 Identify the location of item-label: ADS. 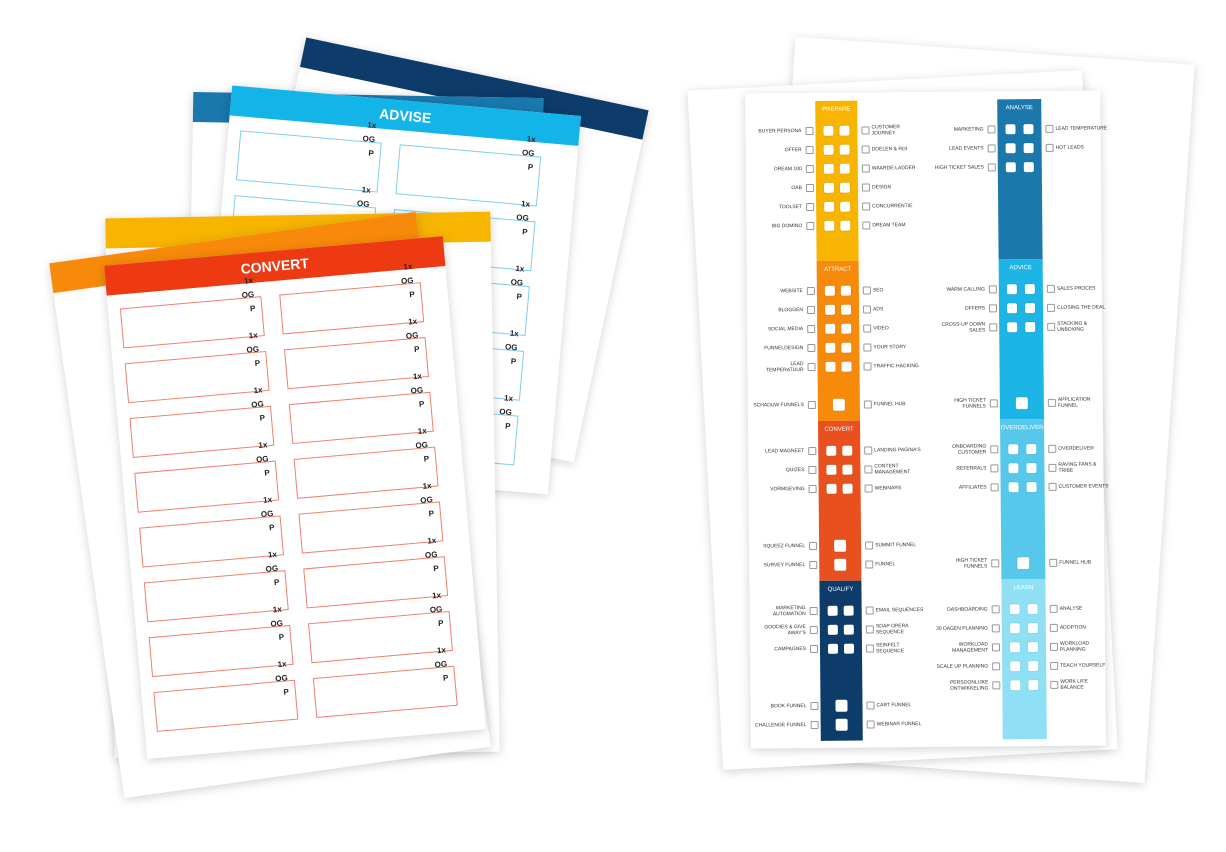
(878, 309).